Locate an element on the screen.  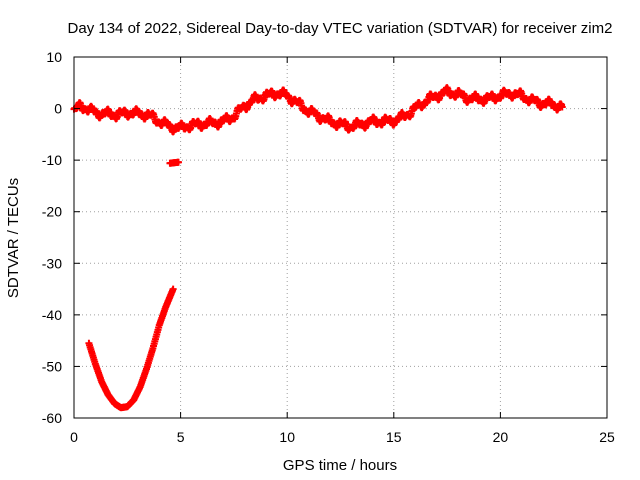
x-tick-label: 10 is located at coordinates (287, 437).